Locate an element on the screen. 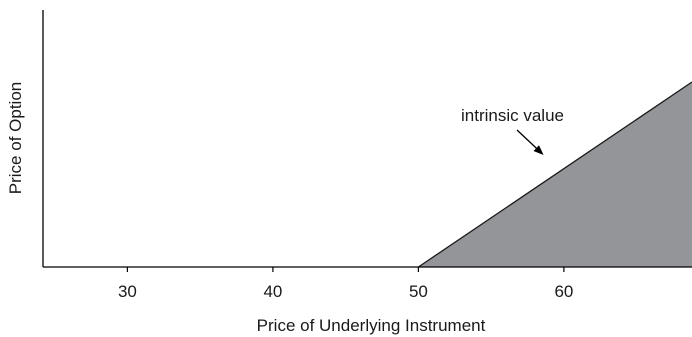  annotation-arrow-shaft is located at coordinates (526, 139).